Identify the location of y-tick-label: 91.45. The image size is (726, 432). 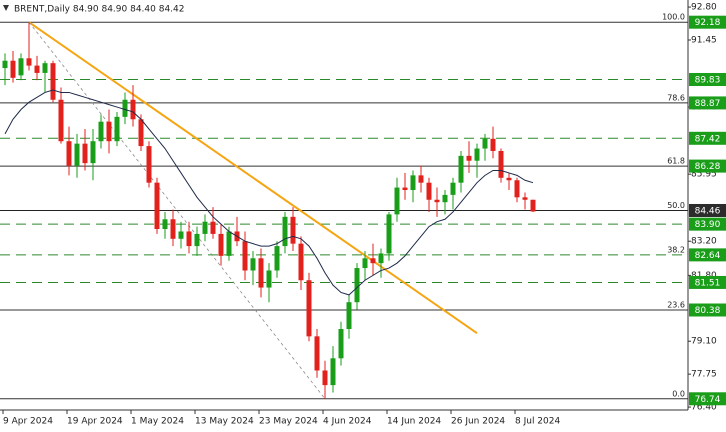
(704, 41).